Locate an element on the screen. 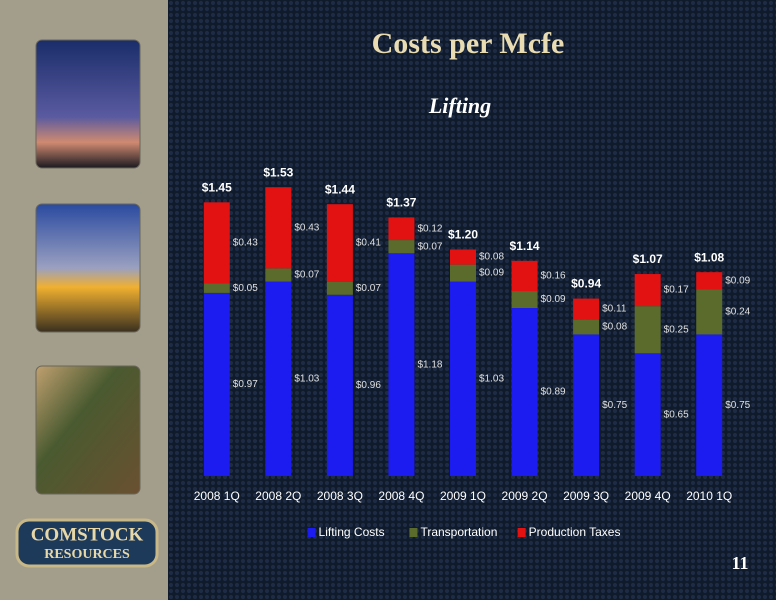 The image size is (776, 600). value-label: $0.25 is located at coordinates (676, 329).